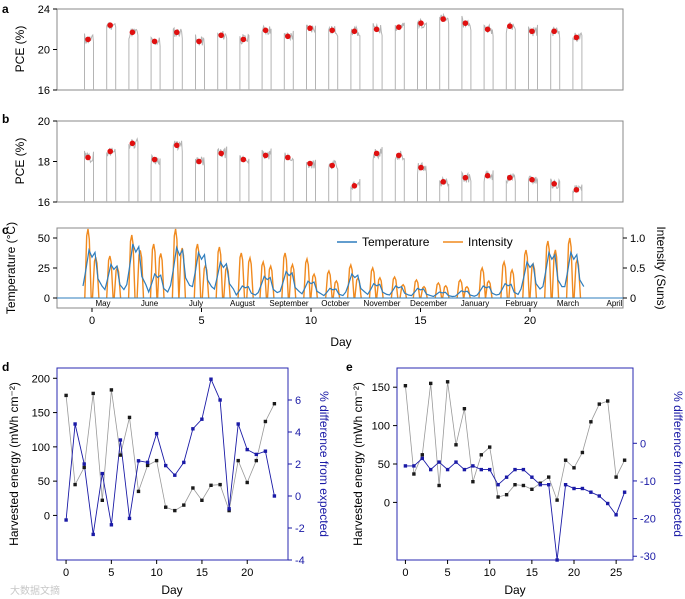 The image size is (685, 599). What do you see at coordinates (420, 321) in the screenshot?
I see `c-x-tick-label-3: 15` at bounding box center [420, 321].